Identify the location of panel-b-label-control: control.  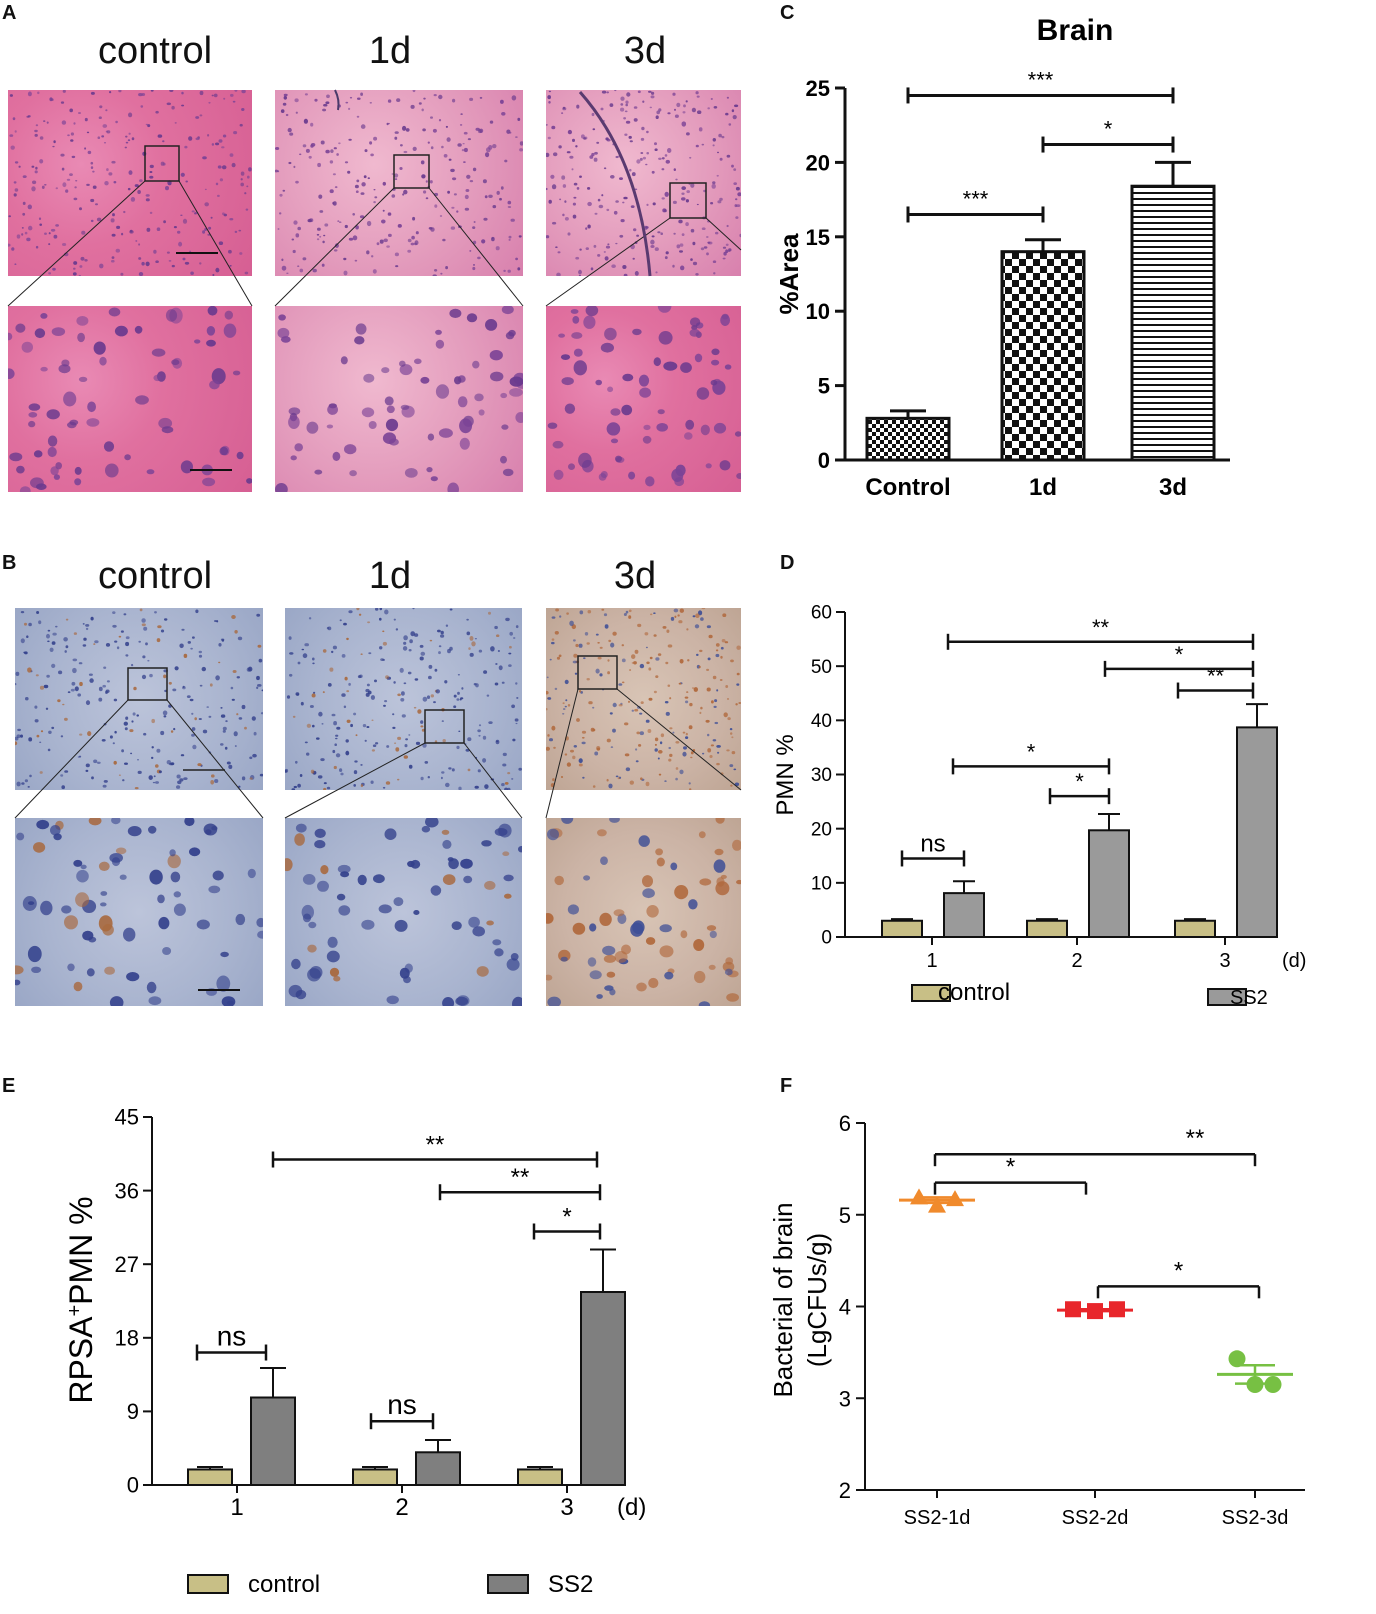
(155, 576).